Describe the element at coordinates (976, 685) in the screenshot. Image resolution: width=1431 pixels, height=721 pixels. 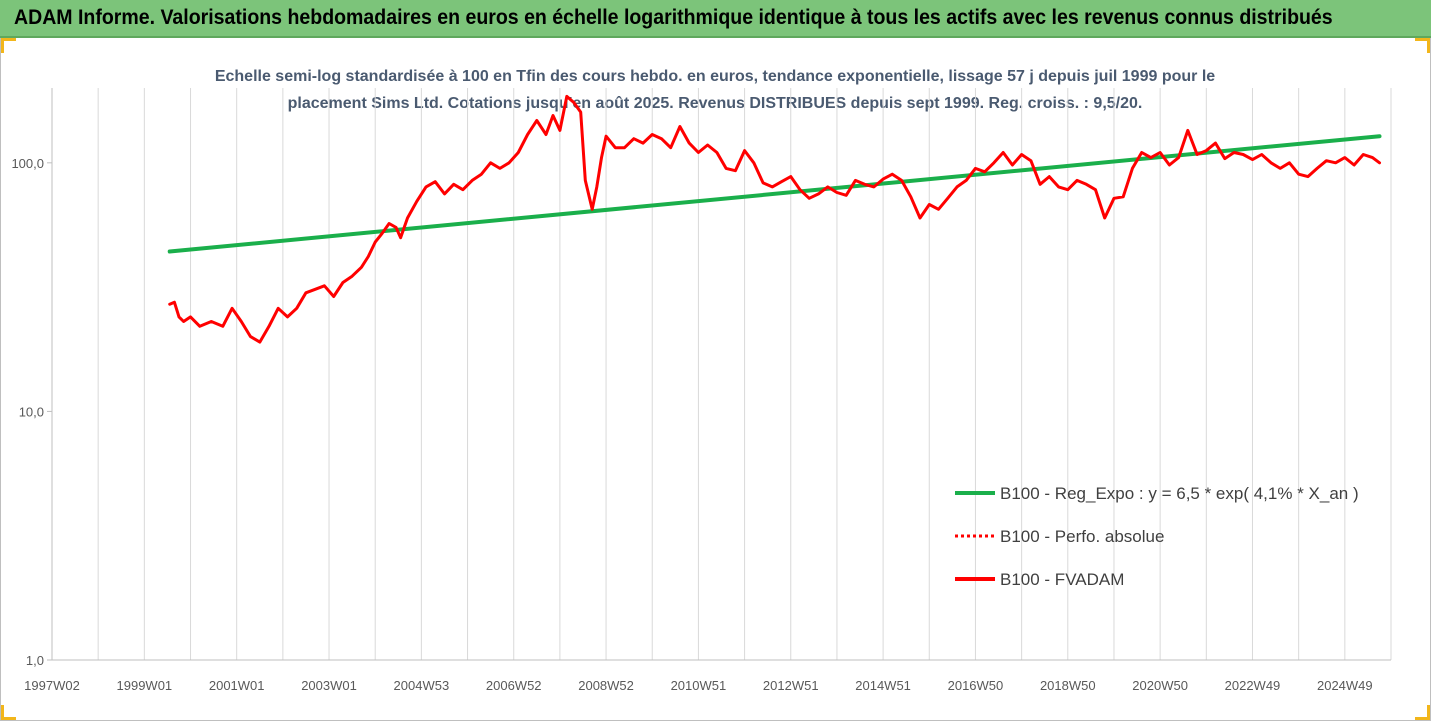
I see `x-tick-label-10: 2016W50` at that location.